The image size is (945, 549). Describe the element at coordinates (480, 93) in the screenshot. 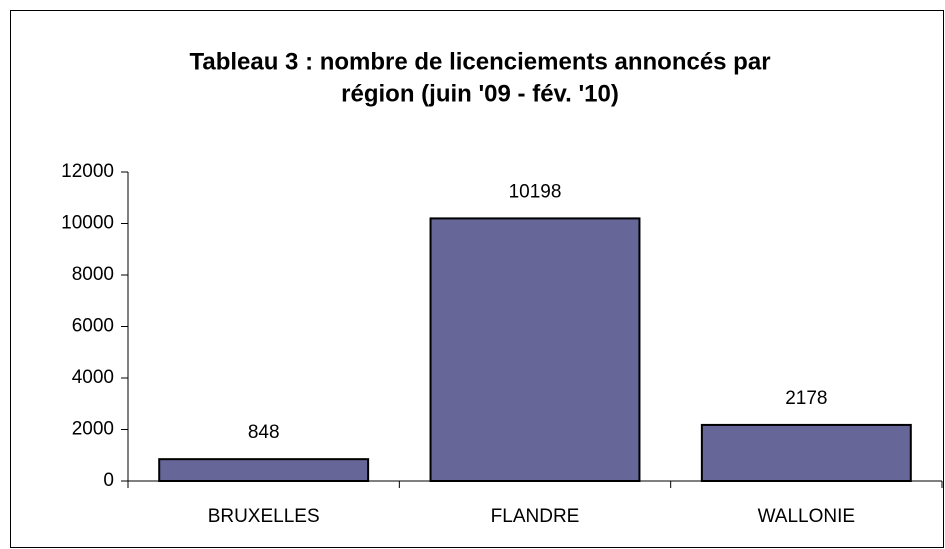

I see `chart-title: région (juin '09 - fév. '10)` at that location.